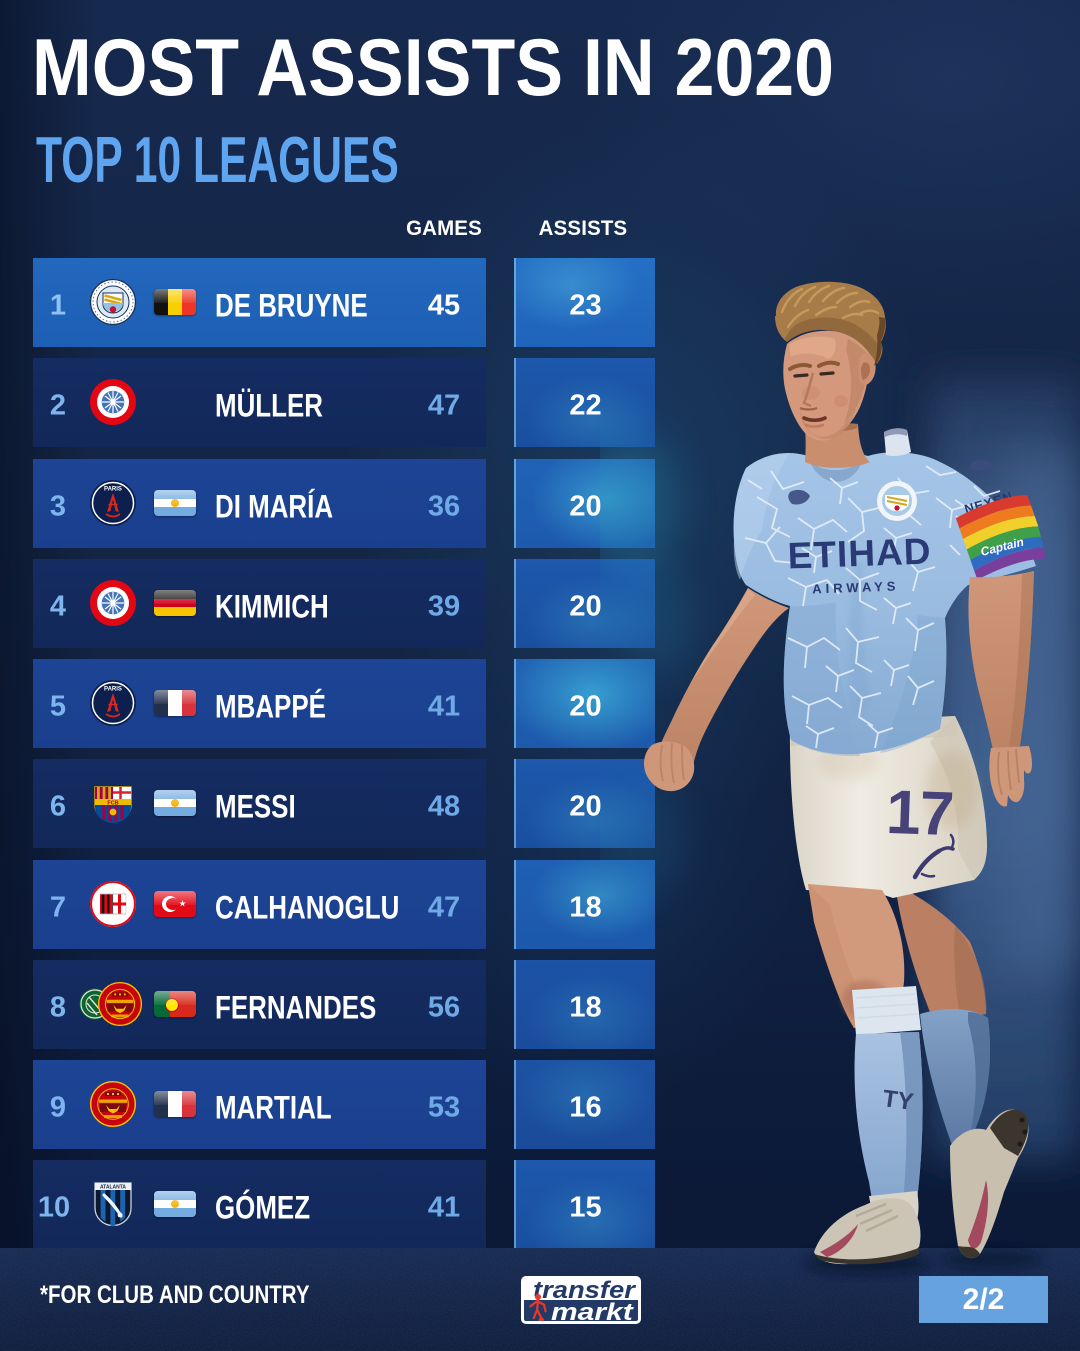  What do you see at coordinates (112, 803) in the screenshot?
I see `svg-text: FCB` at bounding box center [112, 803].